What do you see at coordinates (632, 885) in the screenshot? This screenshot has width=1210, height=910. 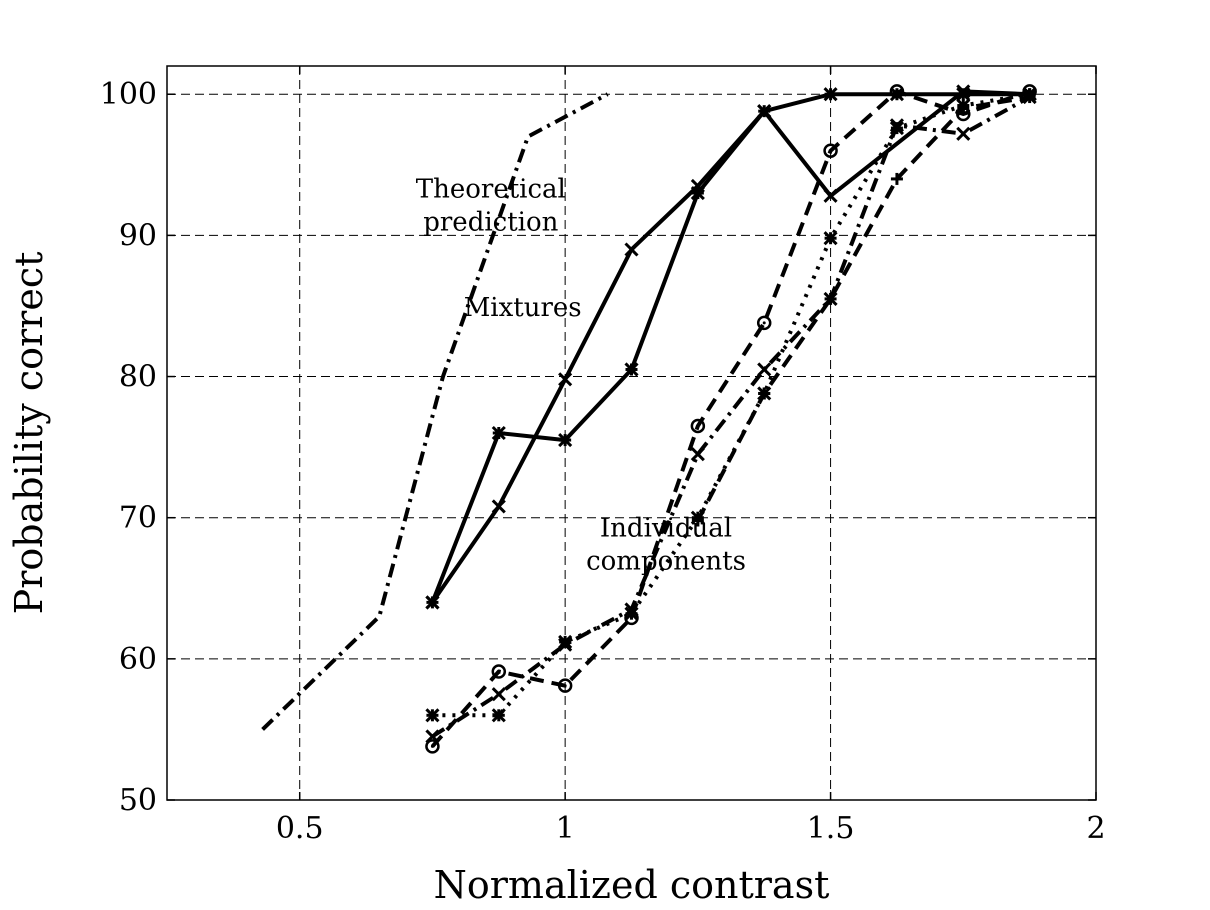 I see `x-axis-label: Normalized contrast` at bounding box center [632, 885].